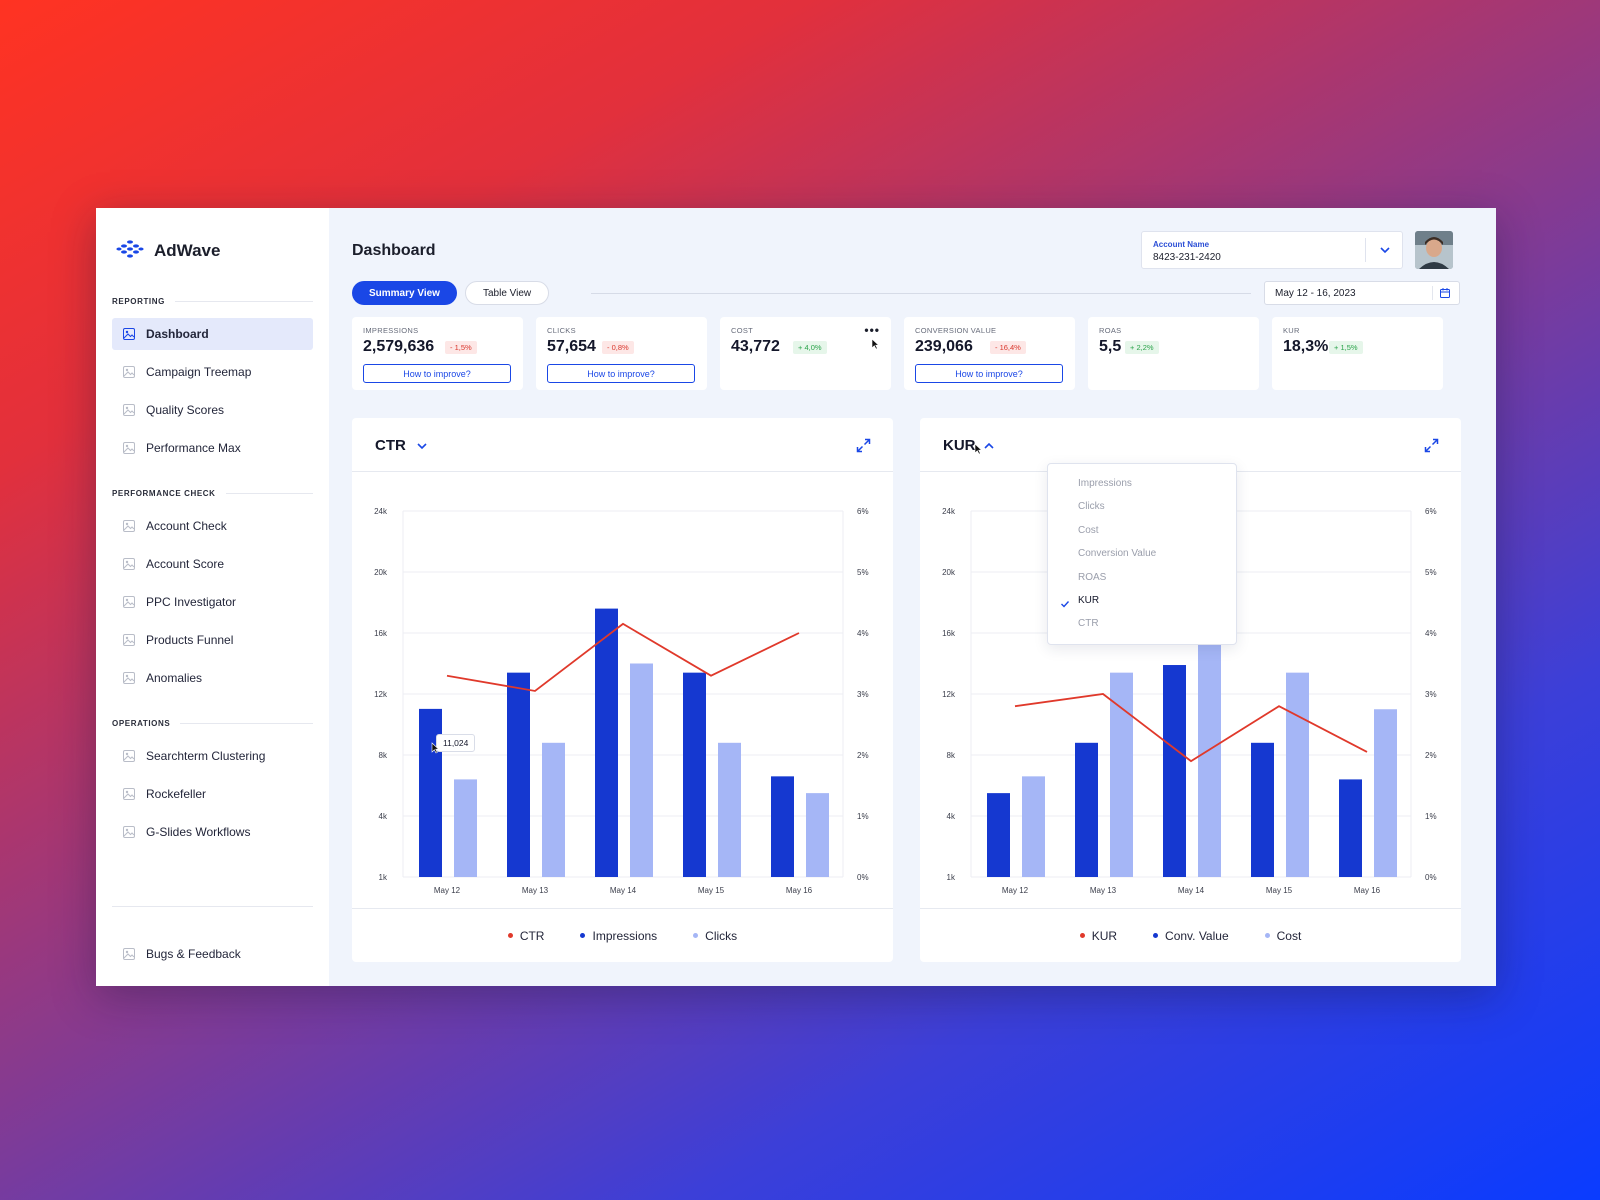 The width and height of the screenshot is (1600, 1200). I want to click on legend-item: KUR, so click(1098, 935).